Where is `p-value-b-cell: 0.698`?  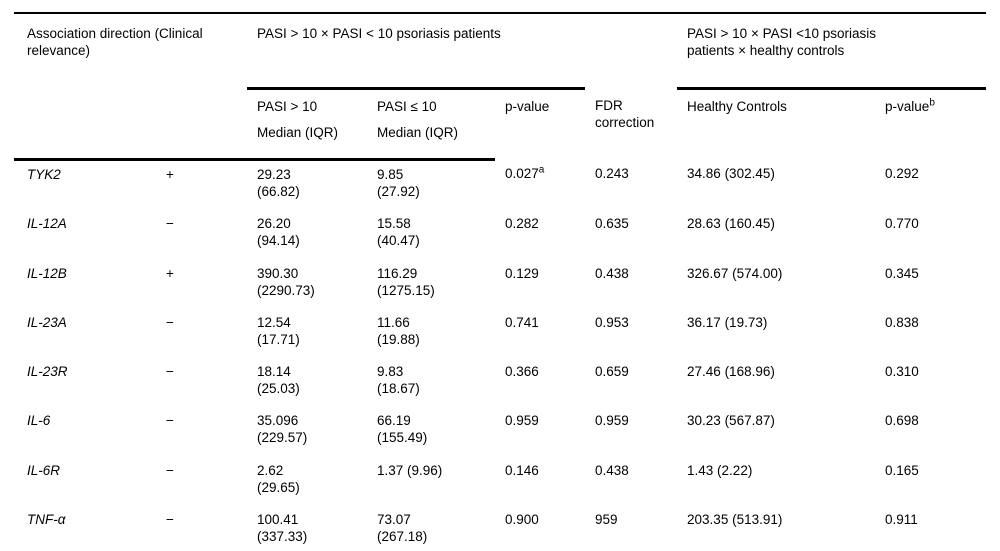
p-value-b-cell: 0.698 is located at coordinates (902, 421).